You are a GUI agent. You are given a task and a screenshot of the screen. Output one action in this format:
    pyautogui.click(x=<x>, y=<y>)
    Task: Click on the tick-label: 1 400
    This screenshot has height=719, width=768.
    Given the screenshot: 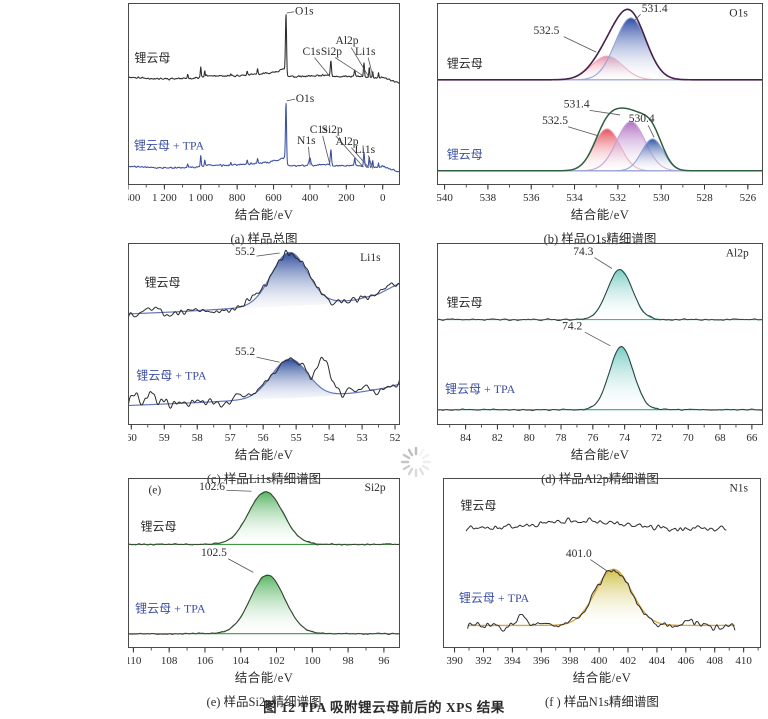 What is the action you would take?
    pyautogui.click(x=134, y=198)
    